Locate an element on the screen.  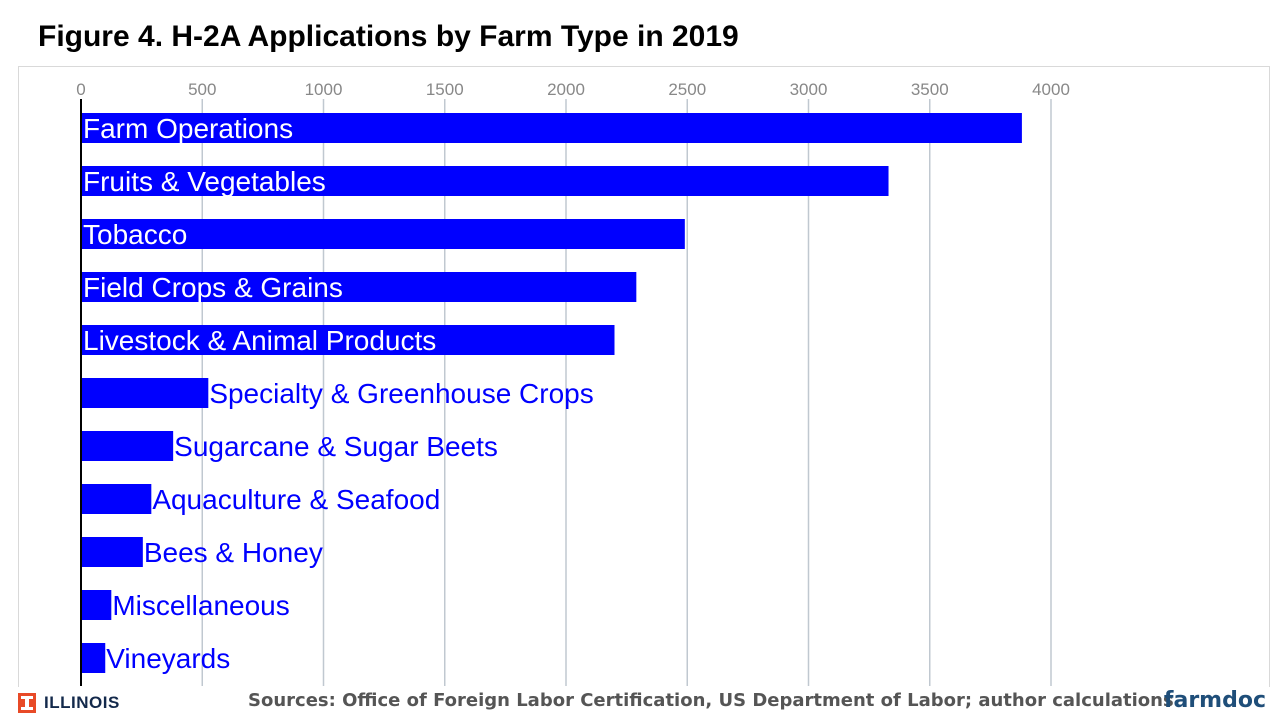
category-label: Fruits & Vegetables is located at coordinates (204, 181).